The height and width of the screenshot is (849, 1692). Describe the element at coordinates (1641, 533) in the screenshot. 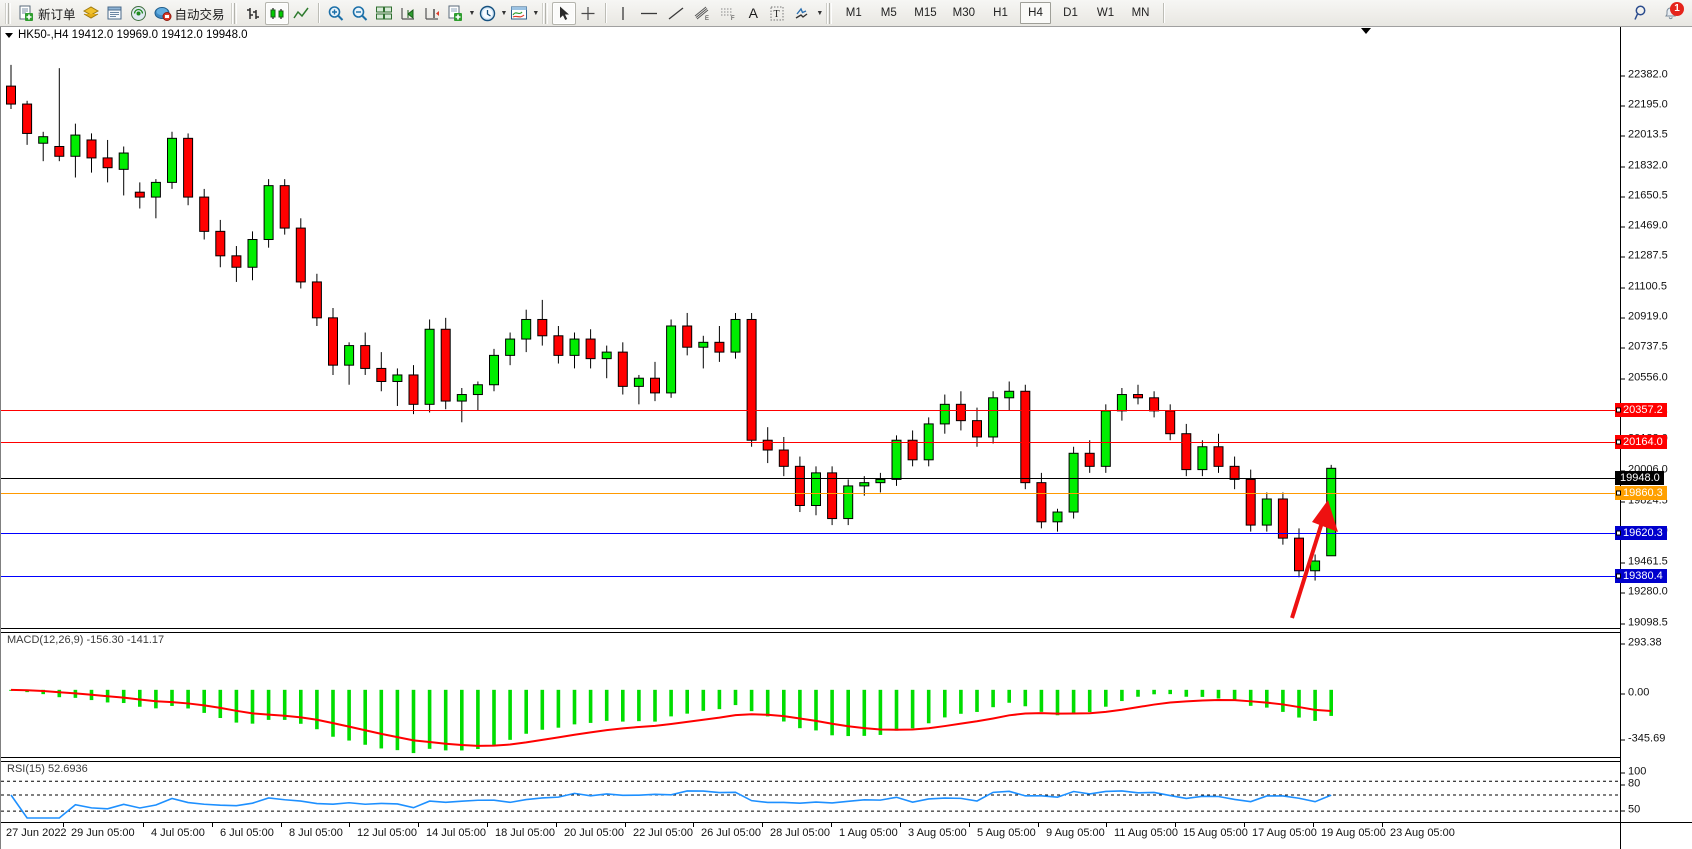

I see `price-level-badge: 19620.3` at that location.